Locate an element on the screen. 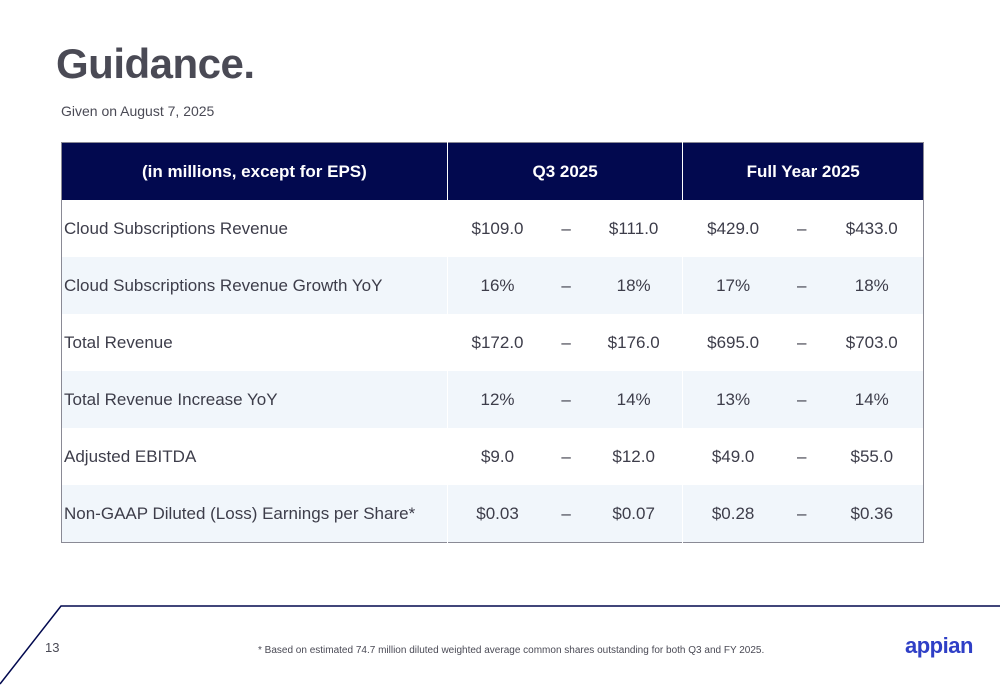  fy-high: 14% is located at coordinates (872, 399).